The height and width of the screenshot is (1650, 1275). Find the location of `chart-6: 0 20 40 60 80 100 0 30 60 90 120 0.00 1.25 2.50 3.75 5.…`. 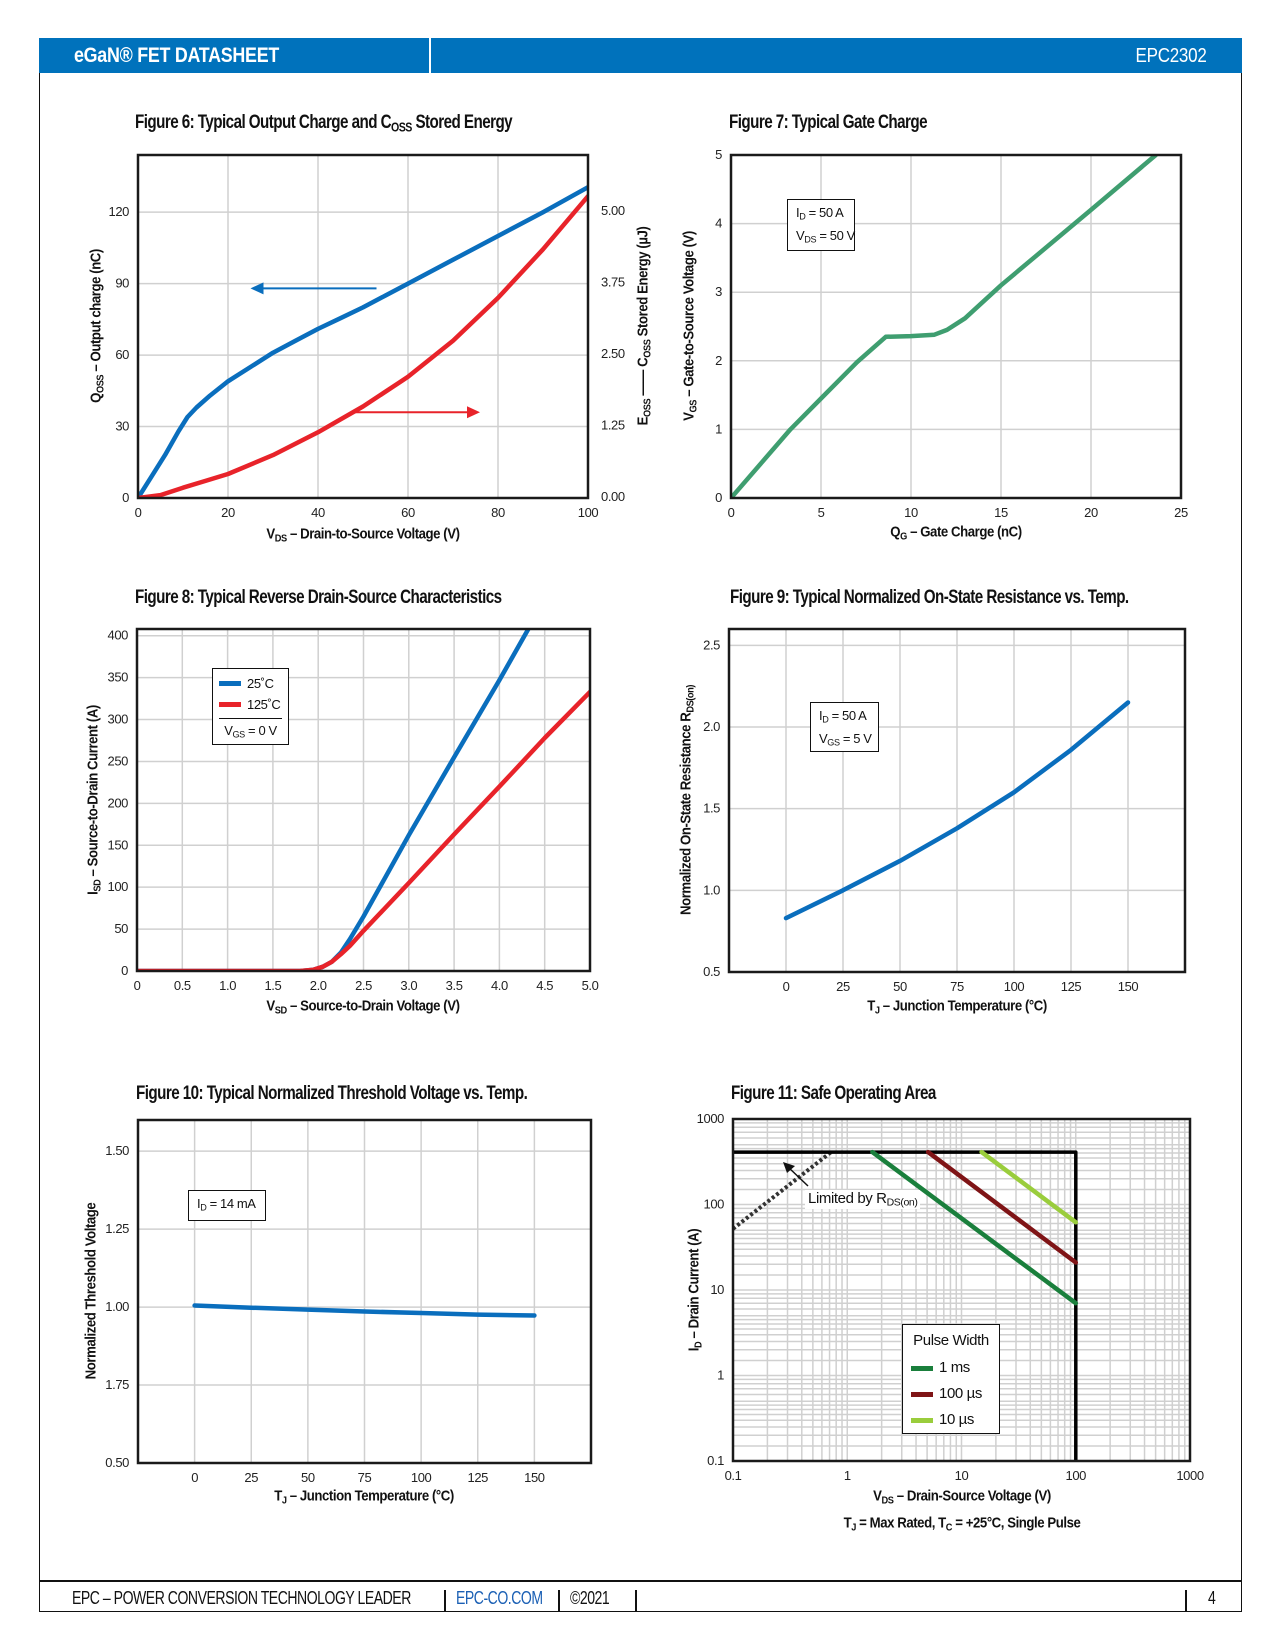

chart-6: 0 20 40 60 80 100 0 30 60 90 120 0.00 1.25 2.50 3.75 5.… is located at coordinates (367, 336).